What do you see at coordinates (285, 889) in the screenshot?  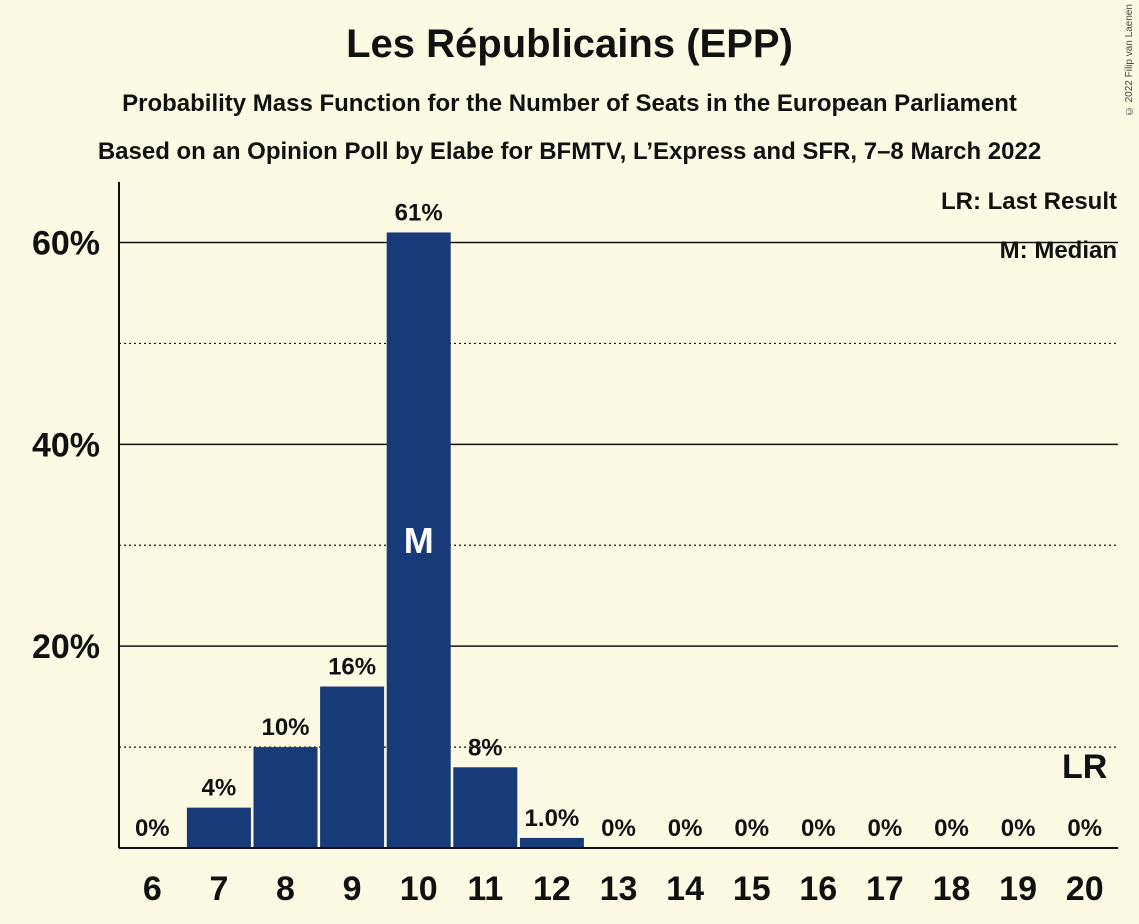 I see `x-tick-label-8: 8` at bounding box center [285, 889].